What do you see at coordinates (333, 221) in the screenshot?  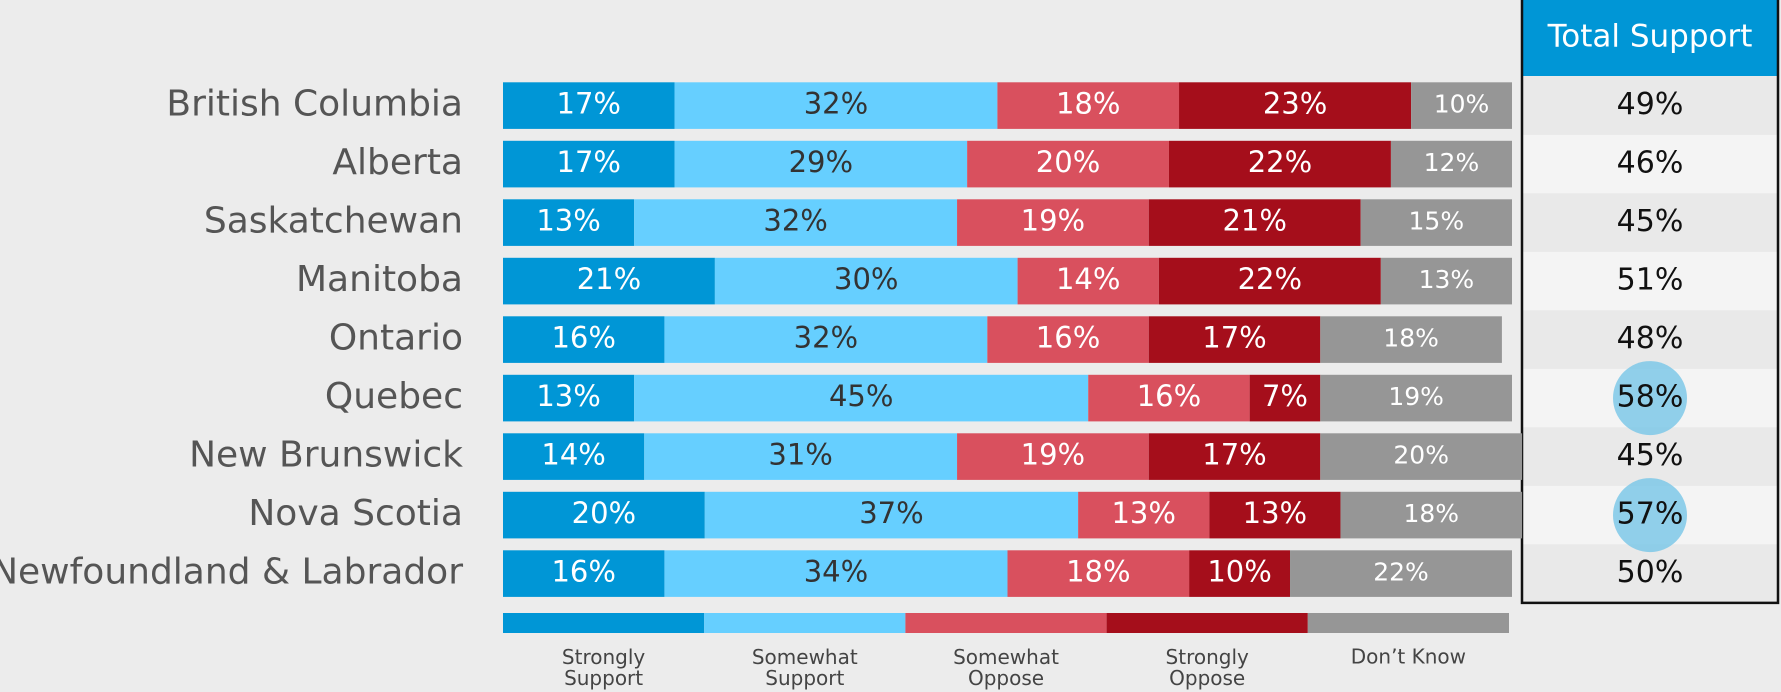 I see `row-label: Saskatchewan` at bounding box center [333, 221].